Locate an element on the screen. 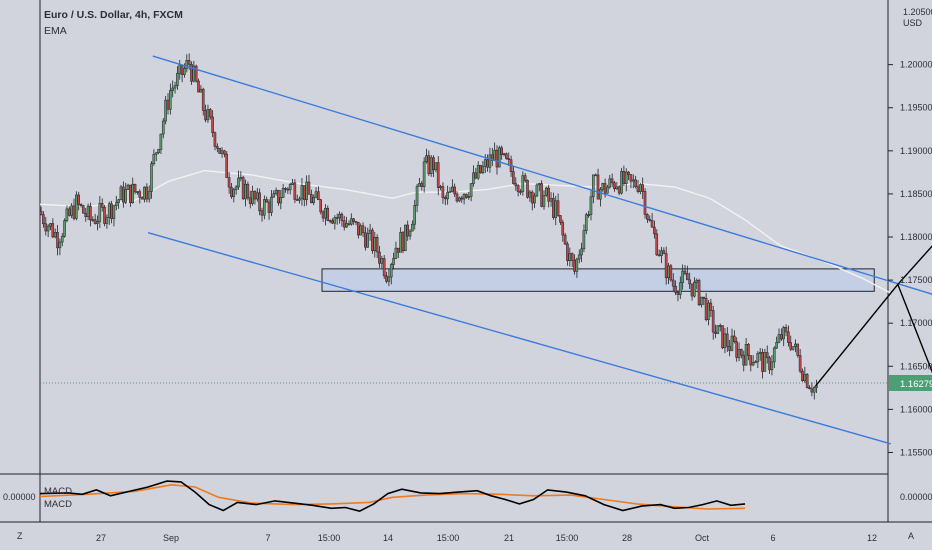 The height and width of the screenshot is (550, 932). ema-legend: EMA is located at coordinates (55, 31).